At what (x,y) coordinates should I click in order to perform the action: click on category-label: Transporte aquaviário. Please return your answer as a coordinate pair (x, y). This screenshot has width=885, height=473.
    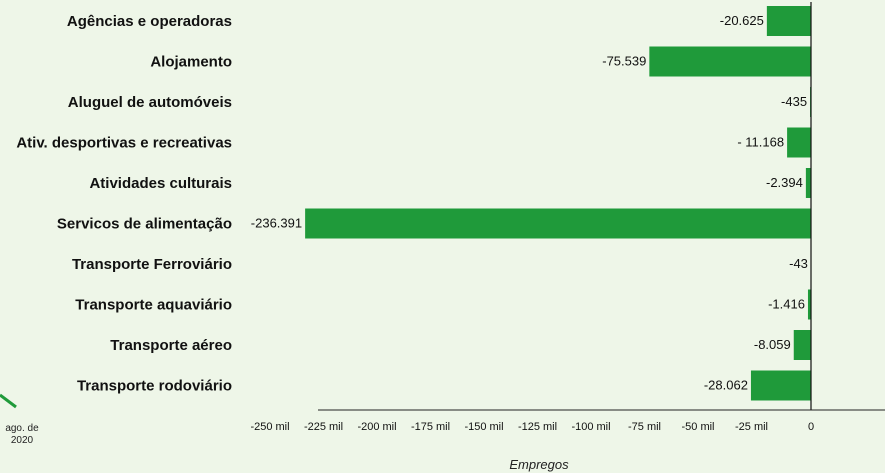
    Looking at the image, I should click on (153, 305).